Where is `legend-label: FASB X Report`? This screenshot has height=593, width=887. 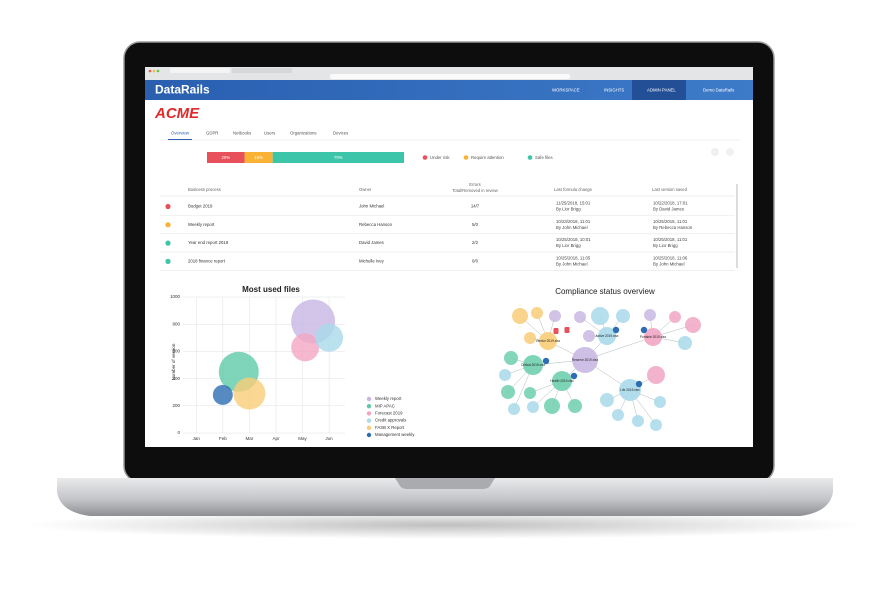
legend-label: FASB X Report is located at coordinates (390, 427).